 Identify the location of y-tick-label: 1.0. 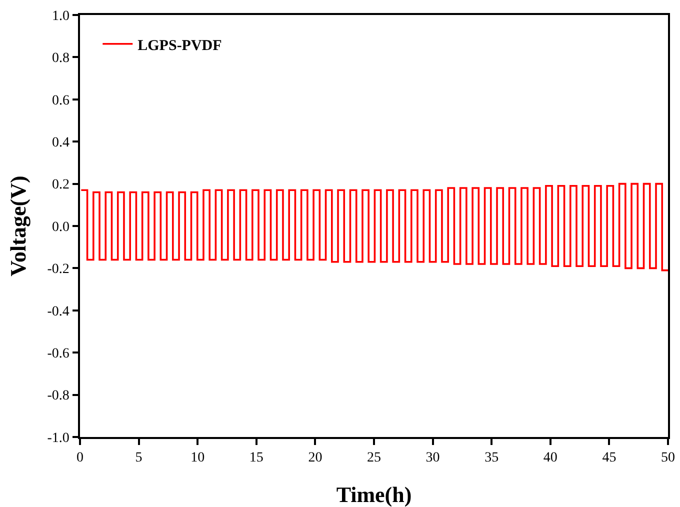
(61, 16).